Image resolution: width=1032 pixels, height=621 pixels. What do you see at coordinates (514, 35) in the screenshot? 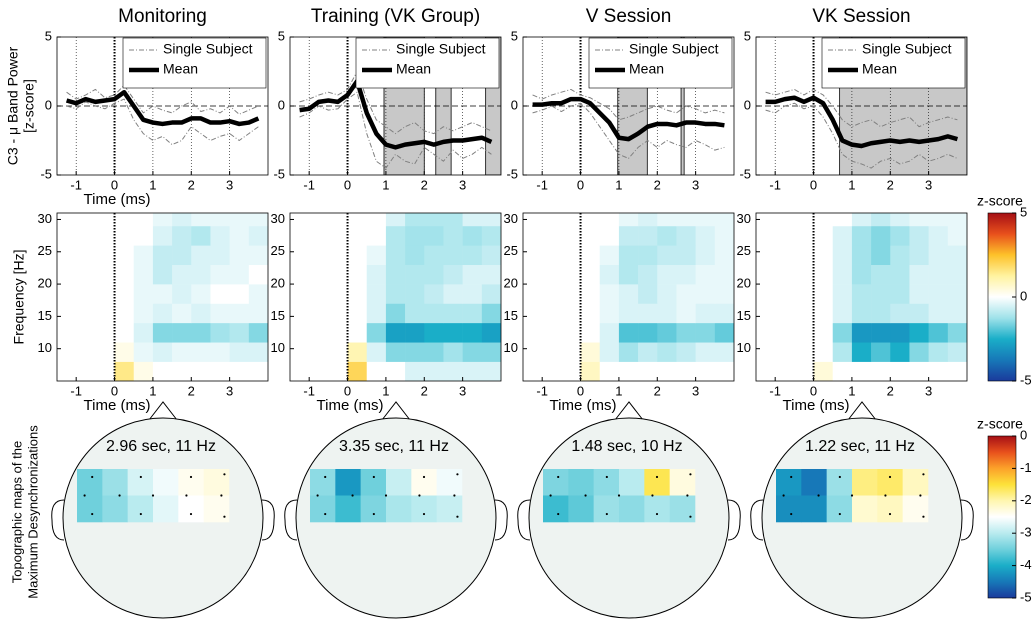
I see `y-tick-label: 5` at bounding box center [514, 35].